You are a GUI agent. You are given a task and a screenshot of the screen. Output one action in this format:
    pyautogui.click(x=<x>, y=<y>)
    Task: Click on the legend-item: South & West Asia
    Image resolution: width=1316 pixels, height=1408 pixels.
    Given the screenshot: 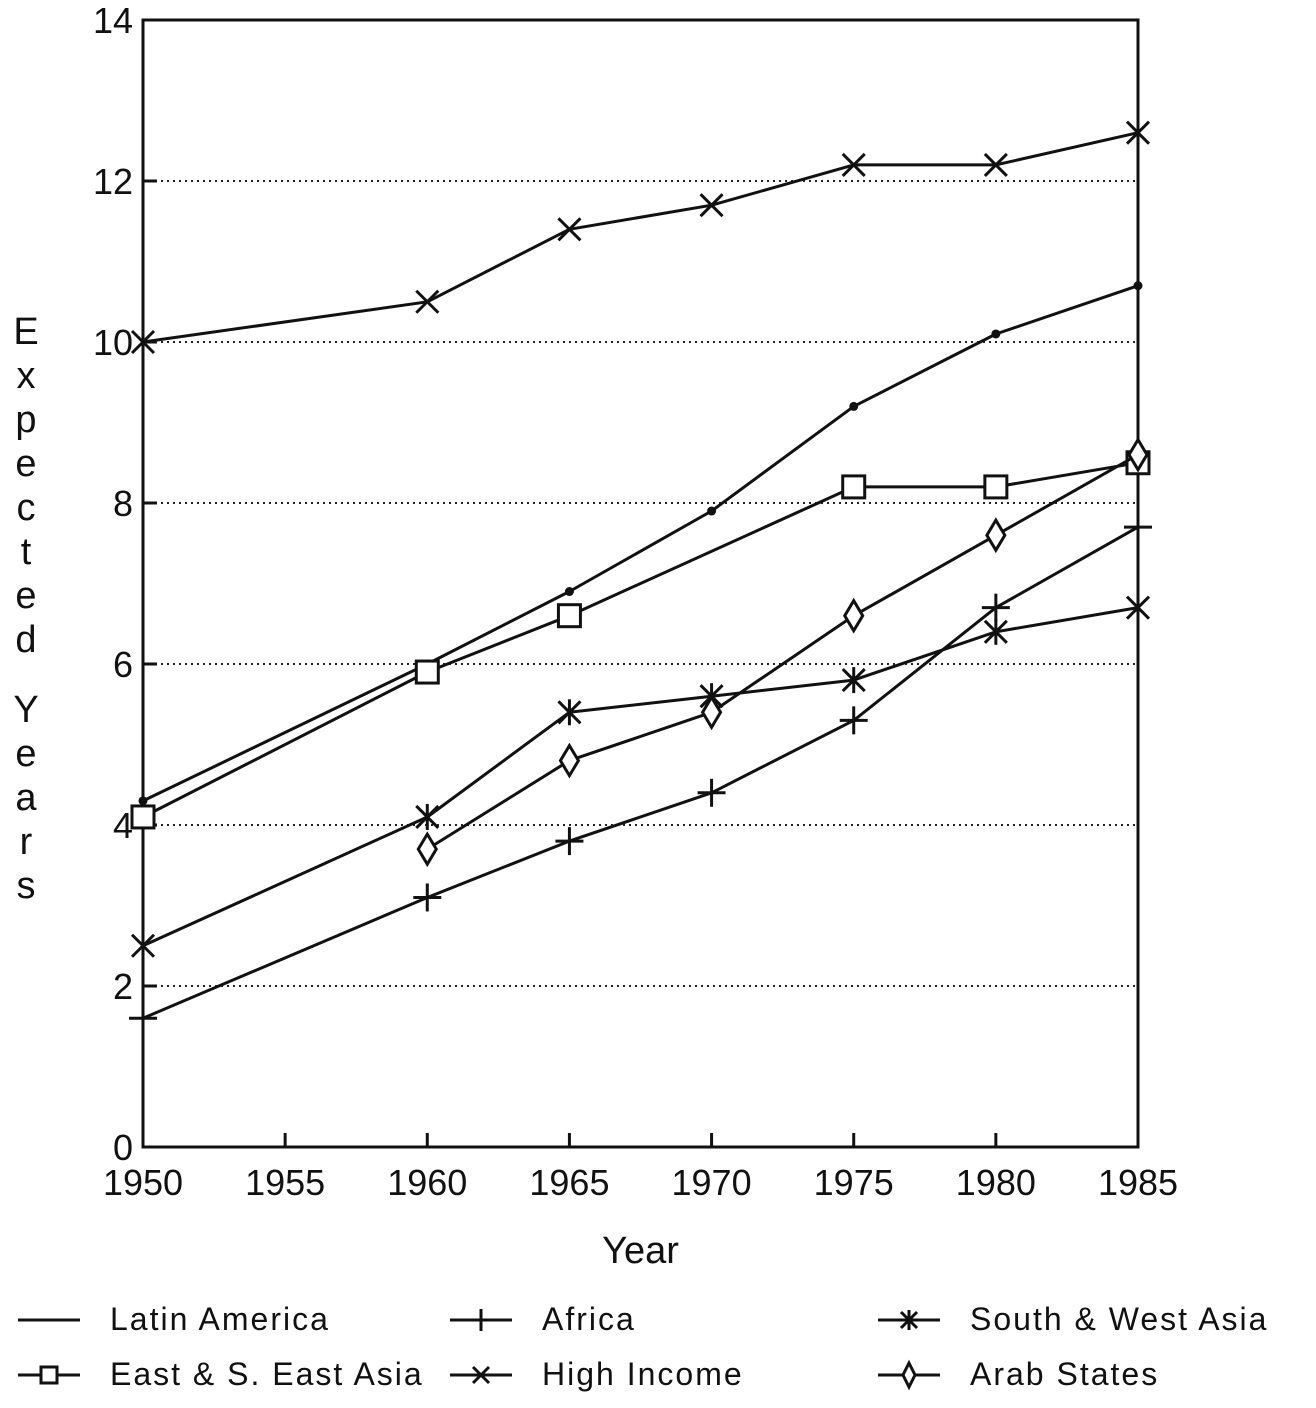 What is the action you would take?
    pyautogui.click(x=1073, y=1319)
    